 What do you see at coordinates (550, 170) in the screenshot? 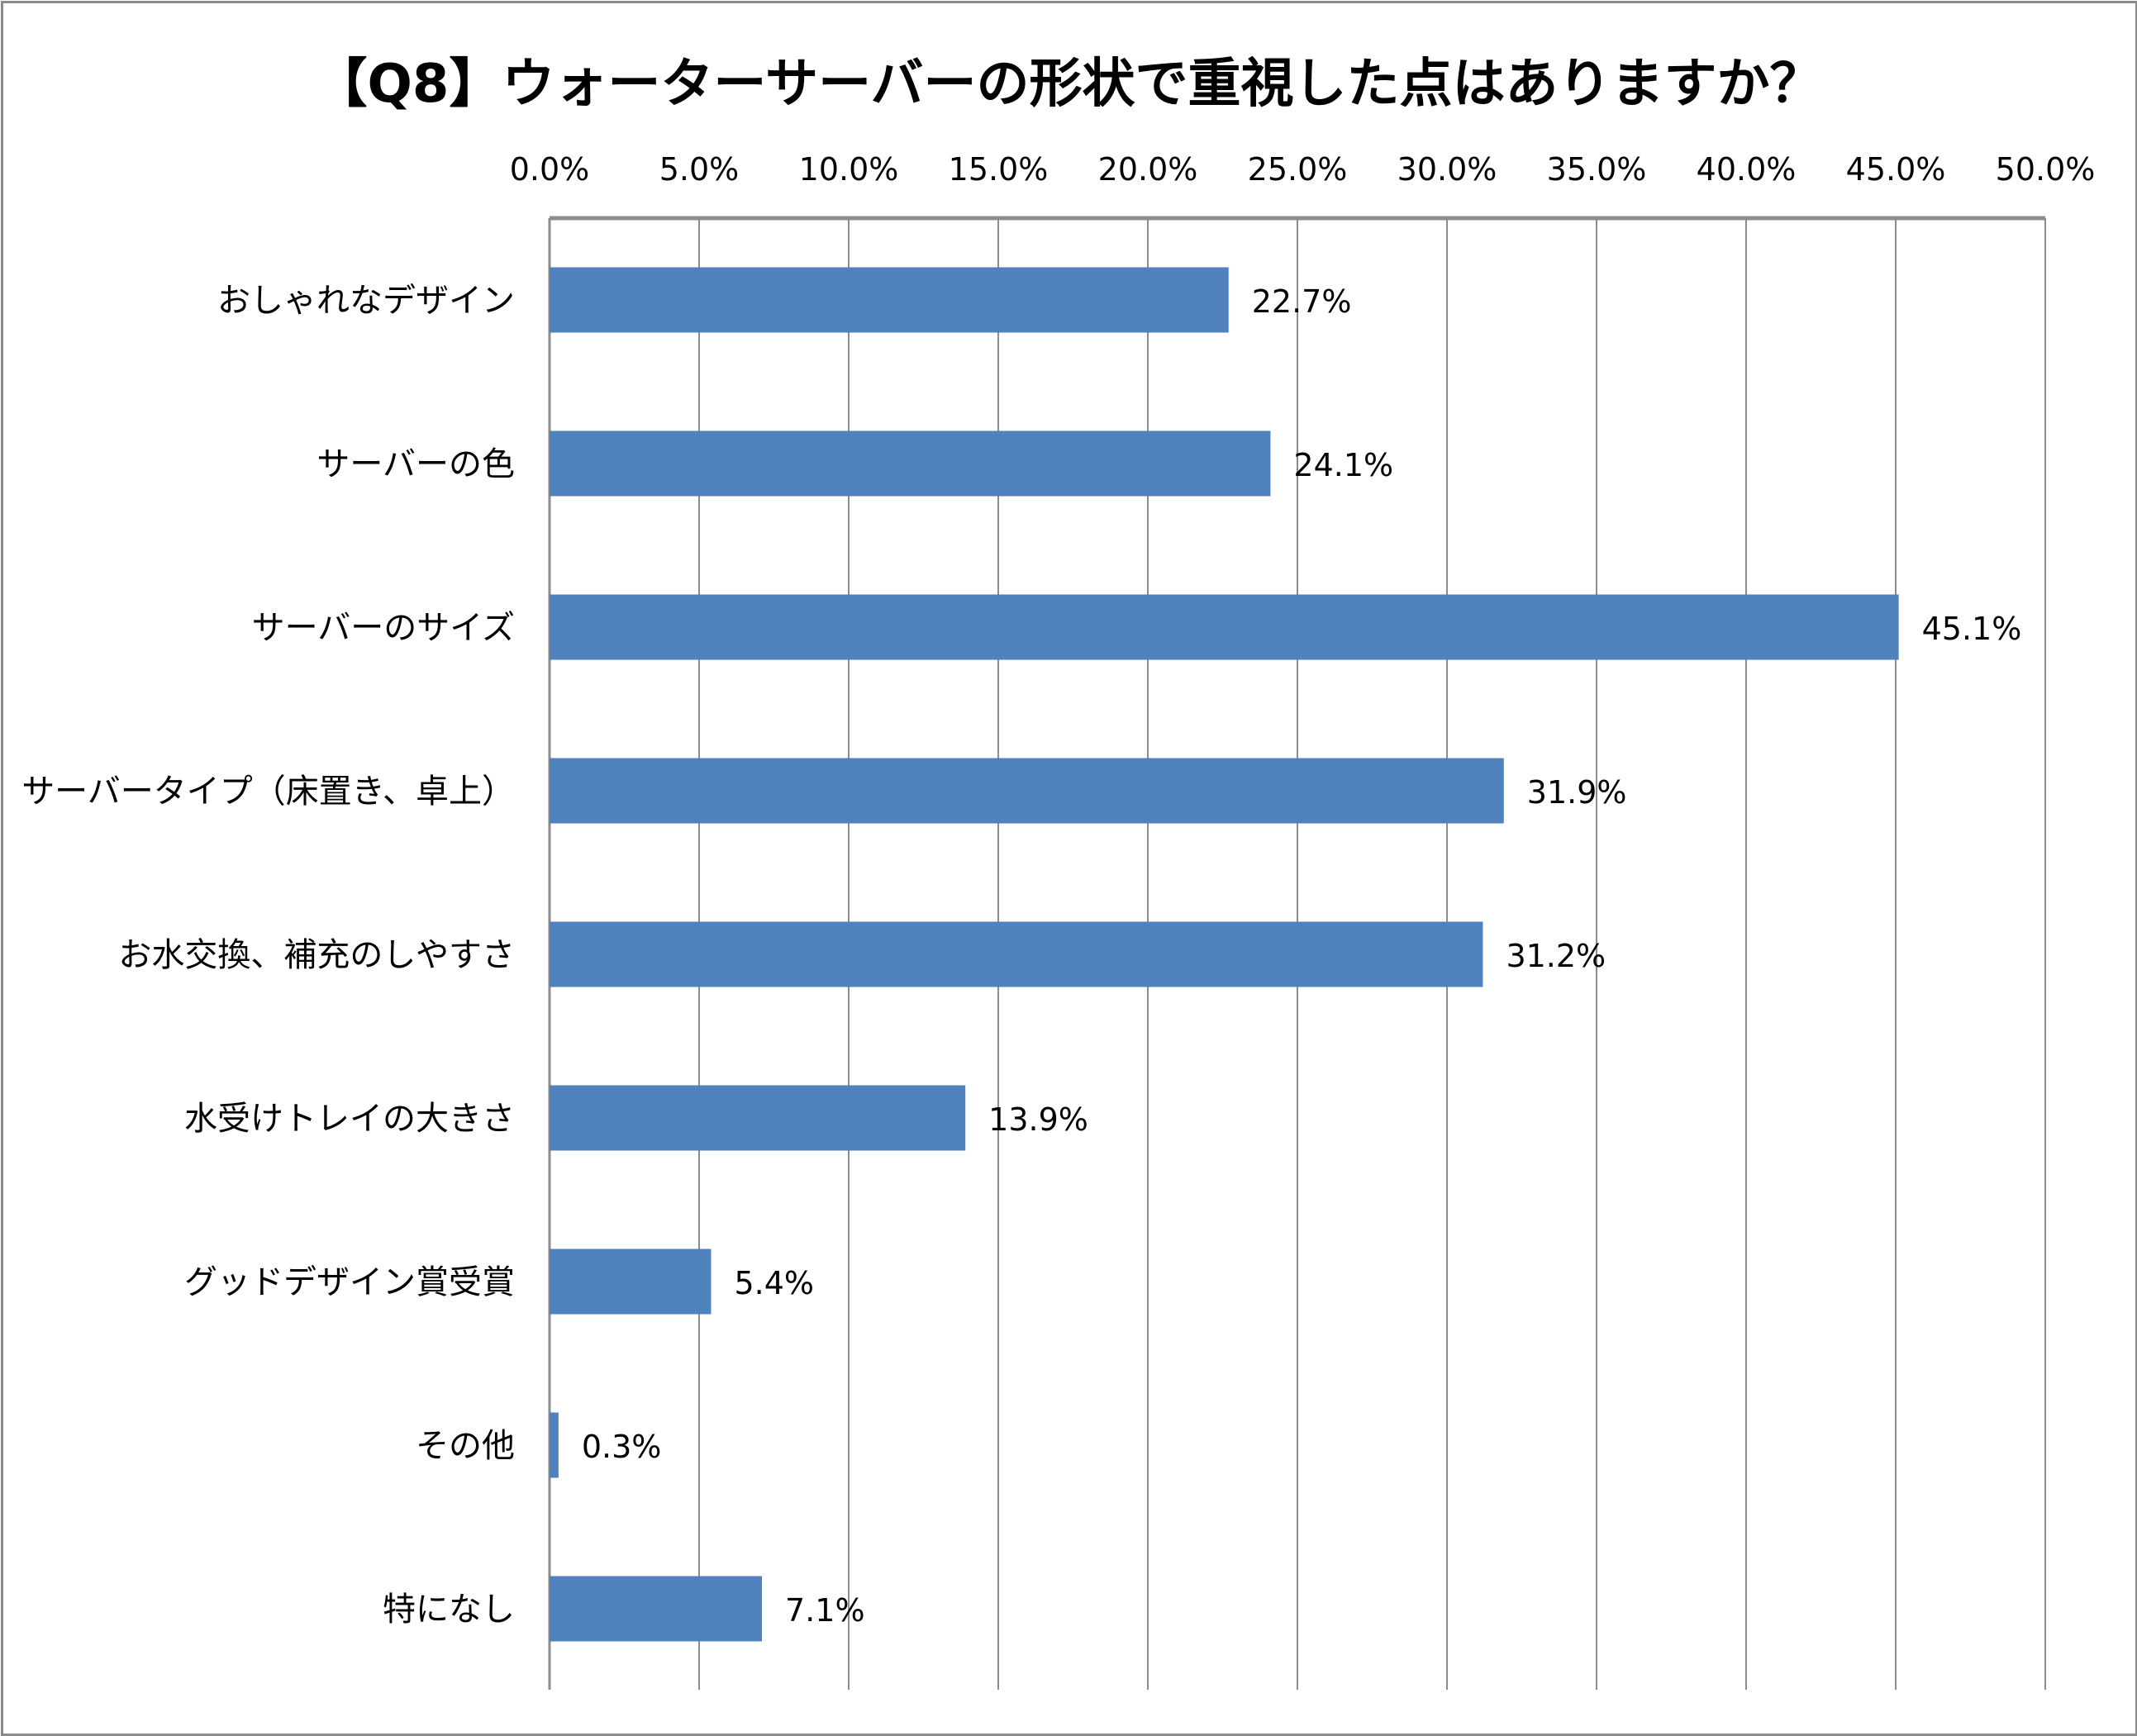
I see `x-tick-label: 0.0%` at bounding box center [550, 170].